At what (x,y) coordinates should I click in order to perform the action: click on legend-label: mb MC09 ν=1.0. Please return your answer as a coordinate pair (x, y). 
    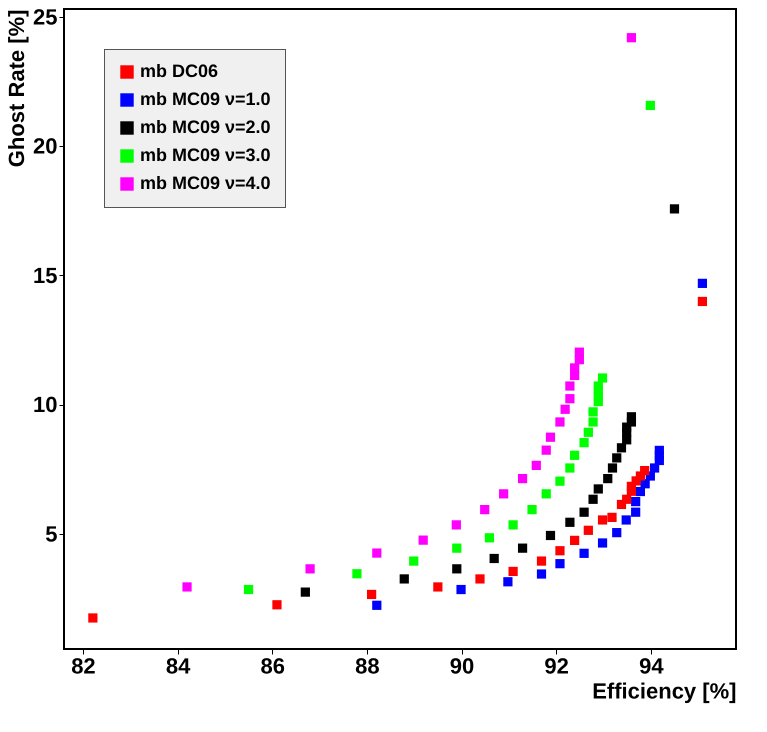
    Looking at the image, I should click on (205, 99).